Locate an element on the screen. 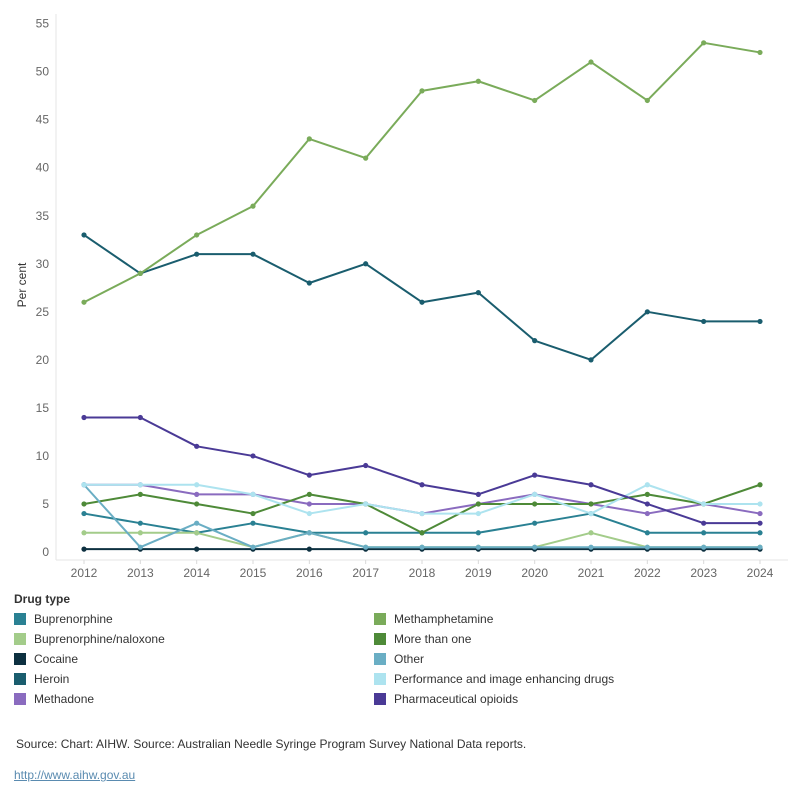 This screenshot has width=800, height=800. legend-label: Cocaine is located at coordinates (56, 659).